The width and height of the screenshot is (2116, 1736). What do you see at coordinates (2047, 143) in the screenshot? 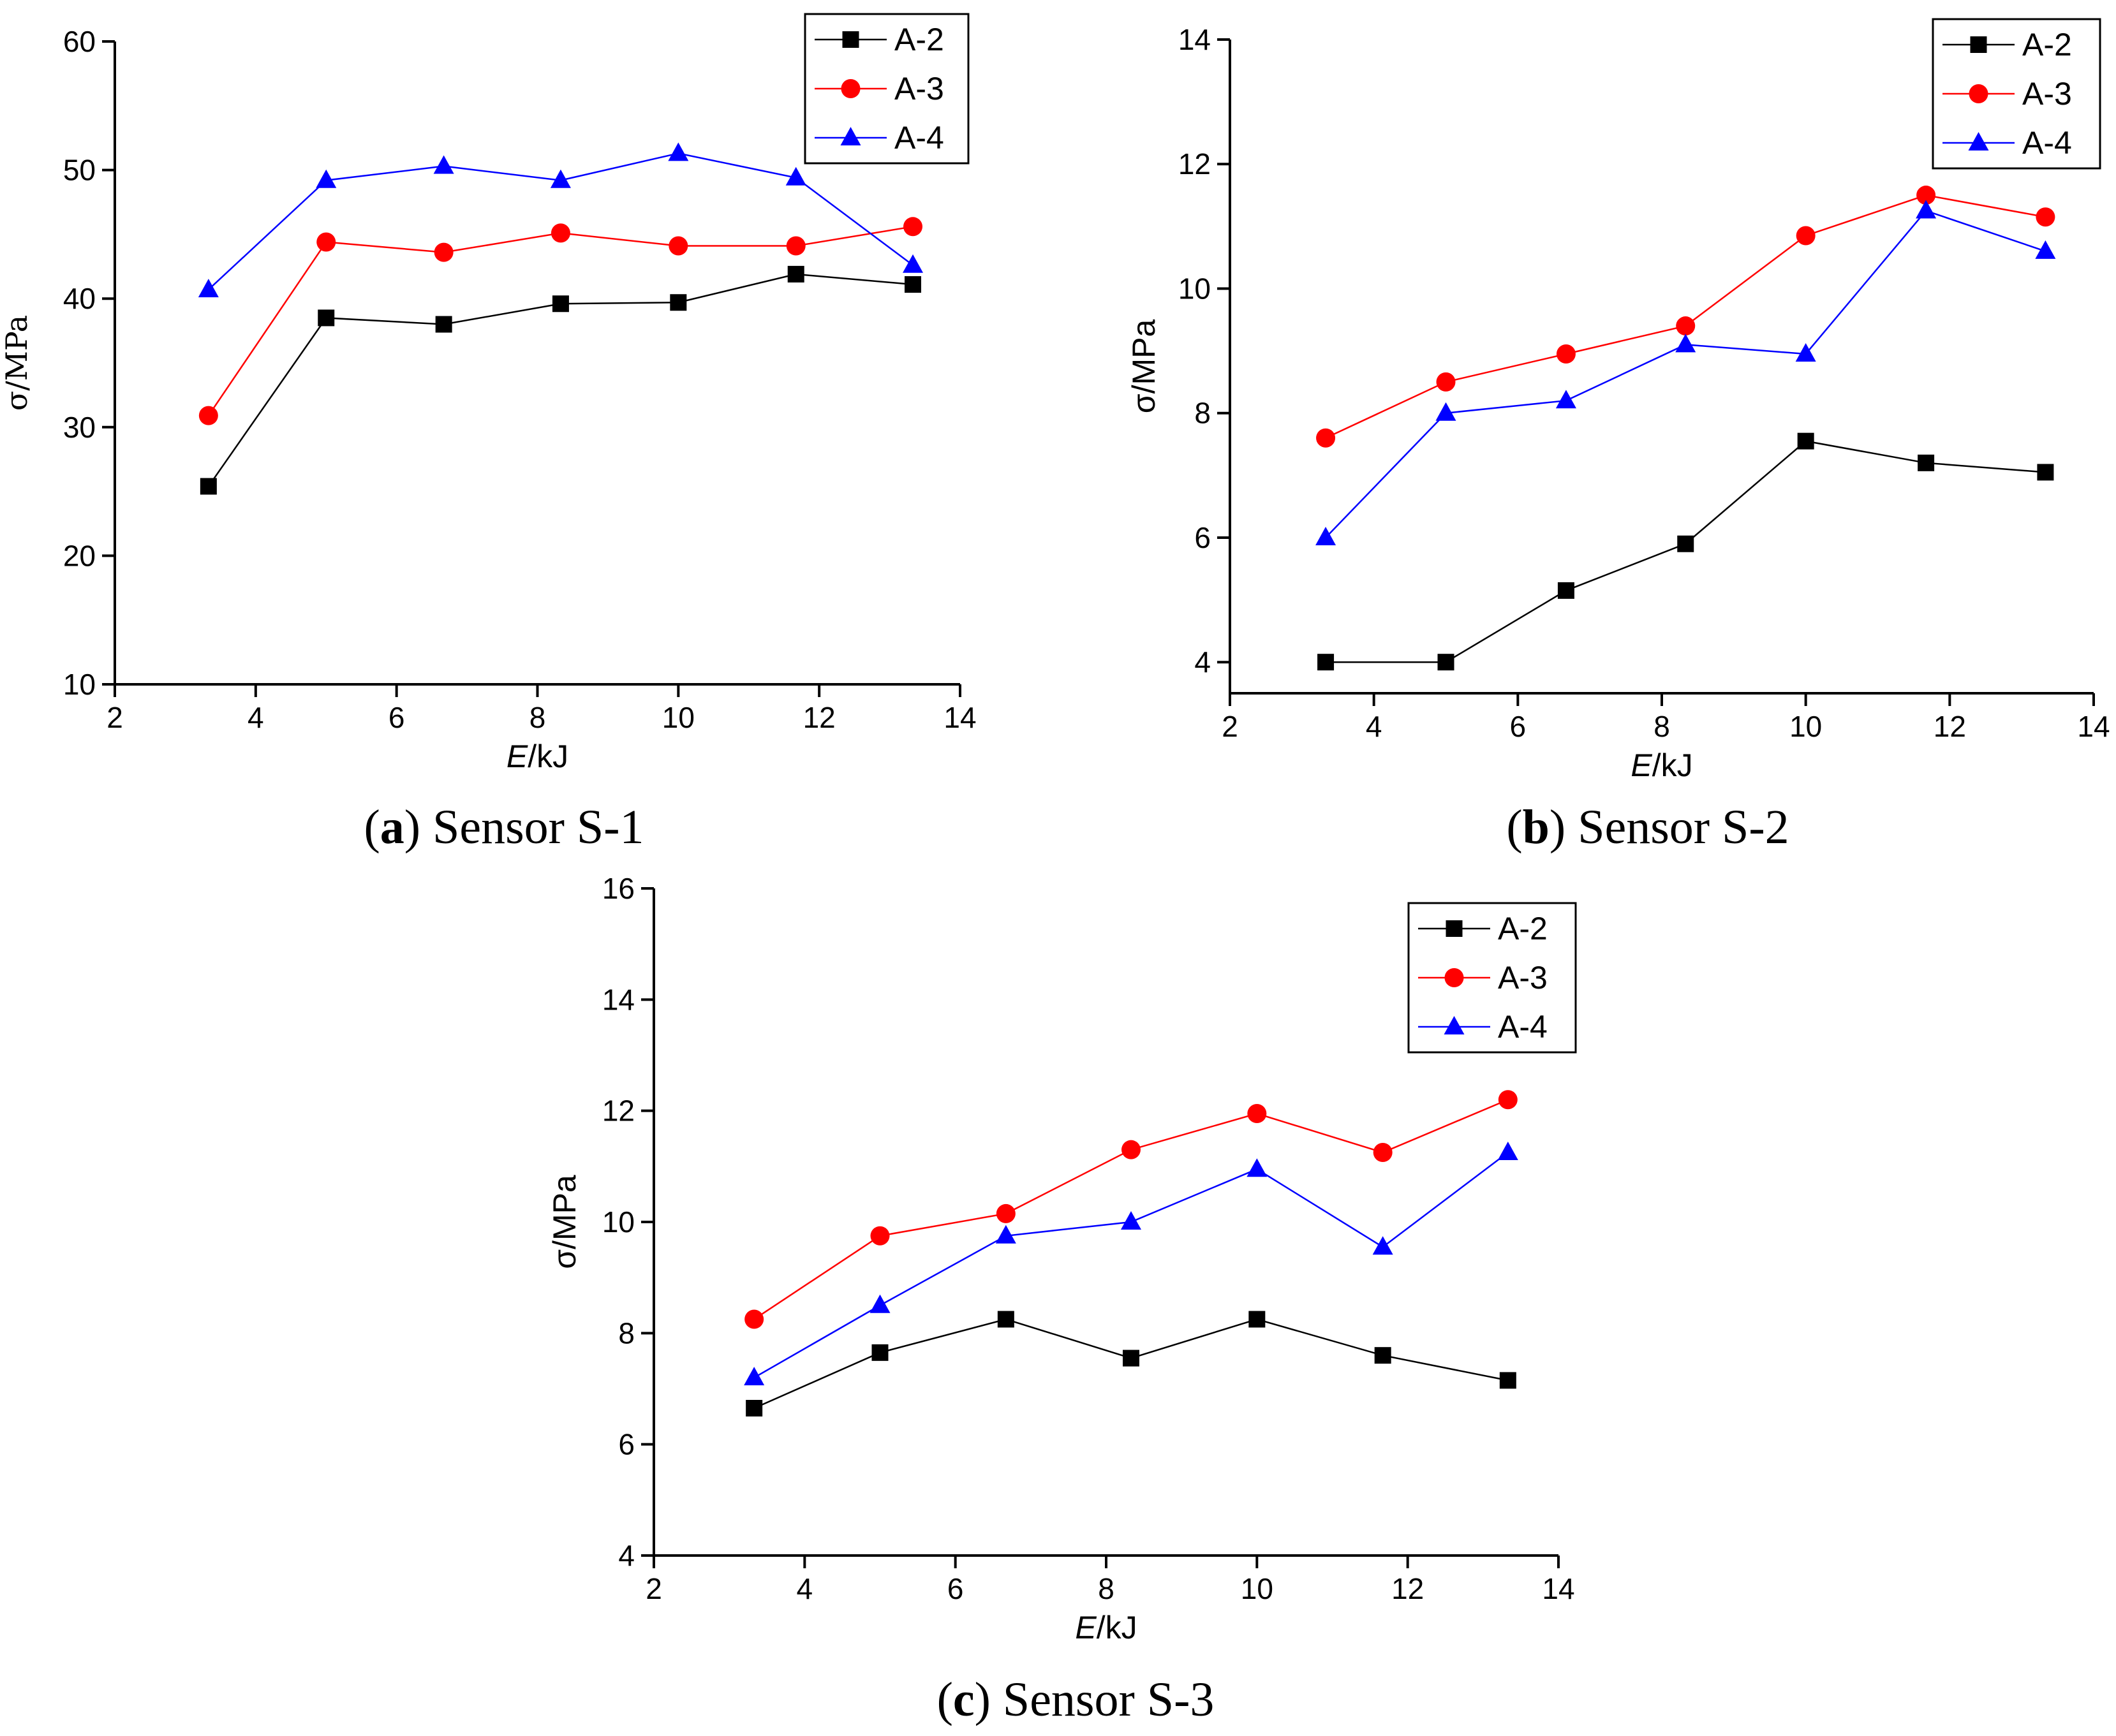
I see `legend-label: A-4` at bounding box center [2047, 143].